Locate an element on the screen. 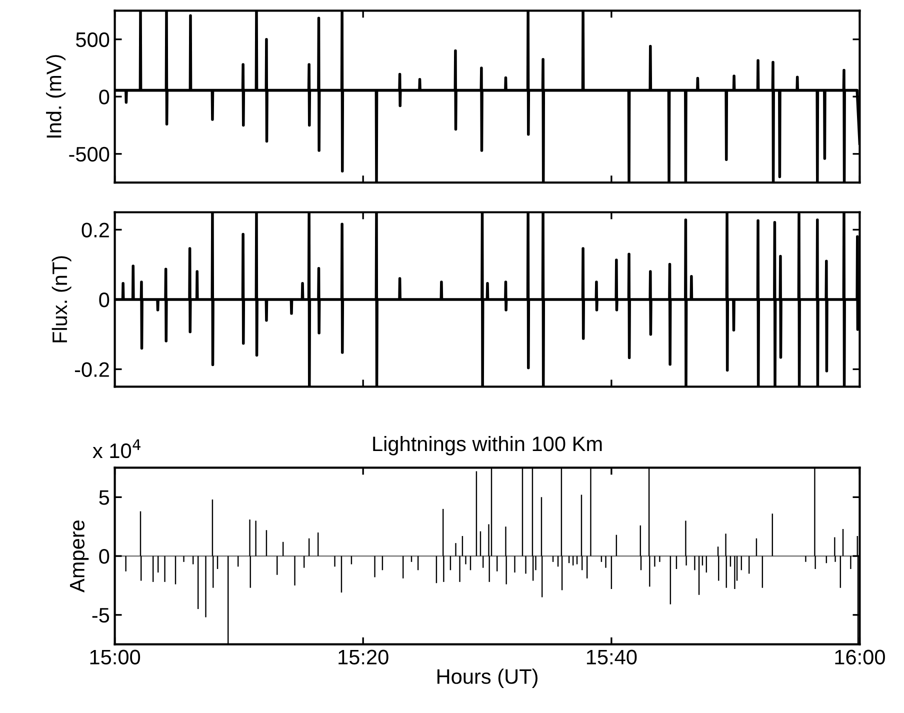  y-axis-title: Flux. (nT) is located at coordinates (62, 299).